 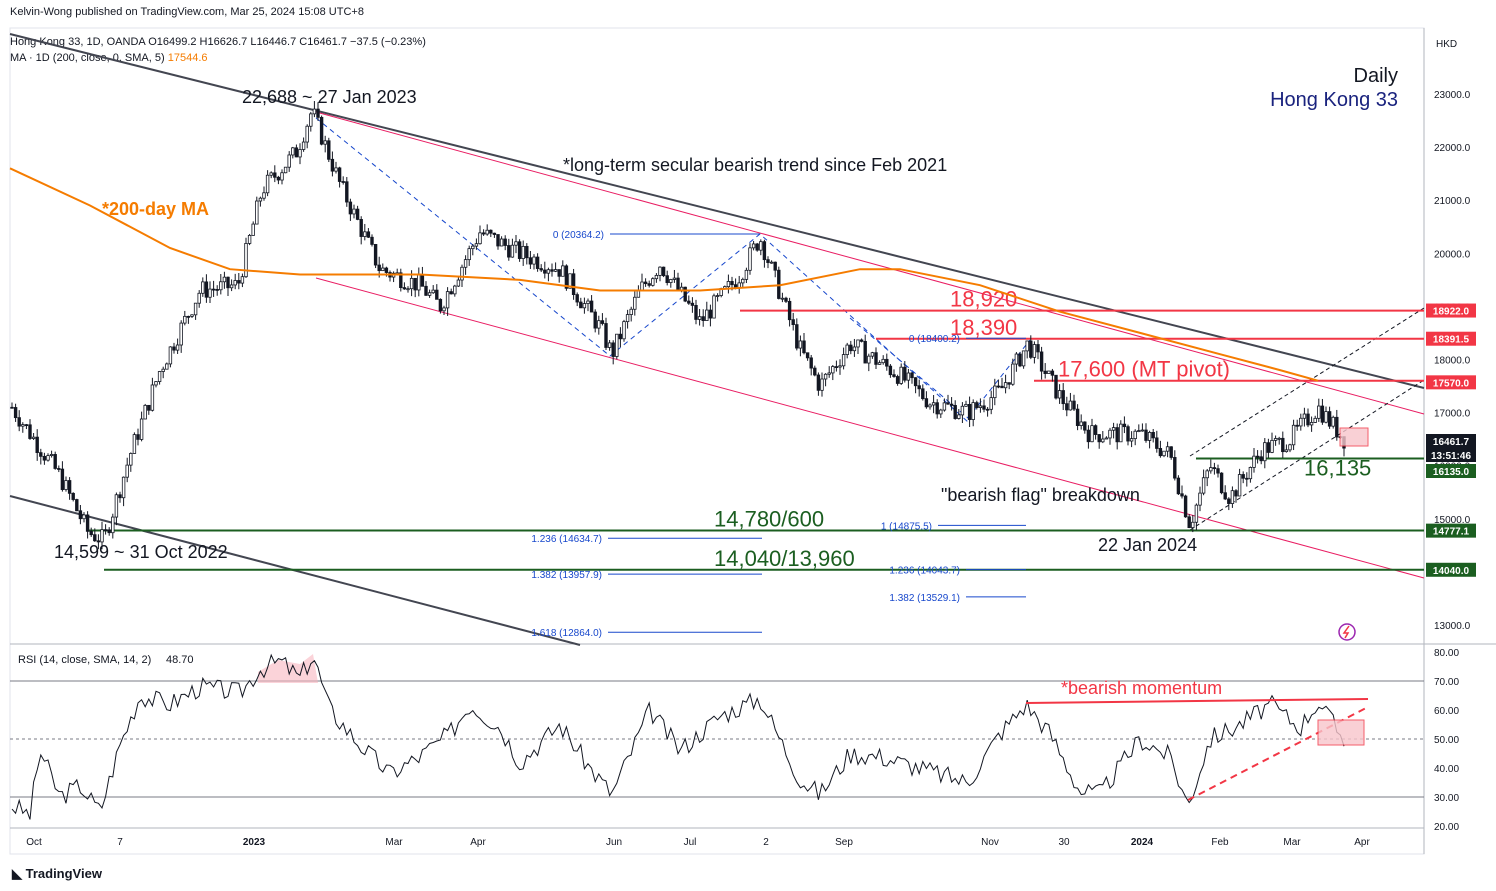 I want to click on rsi-axis: 80.00 70.00 60.00 50.00 40.00 30.00 20.00, so click(x=1446, y=740).